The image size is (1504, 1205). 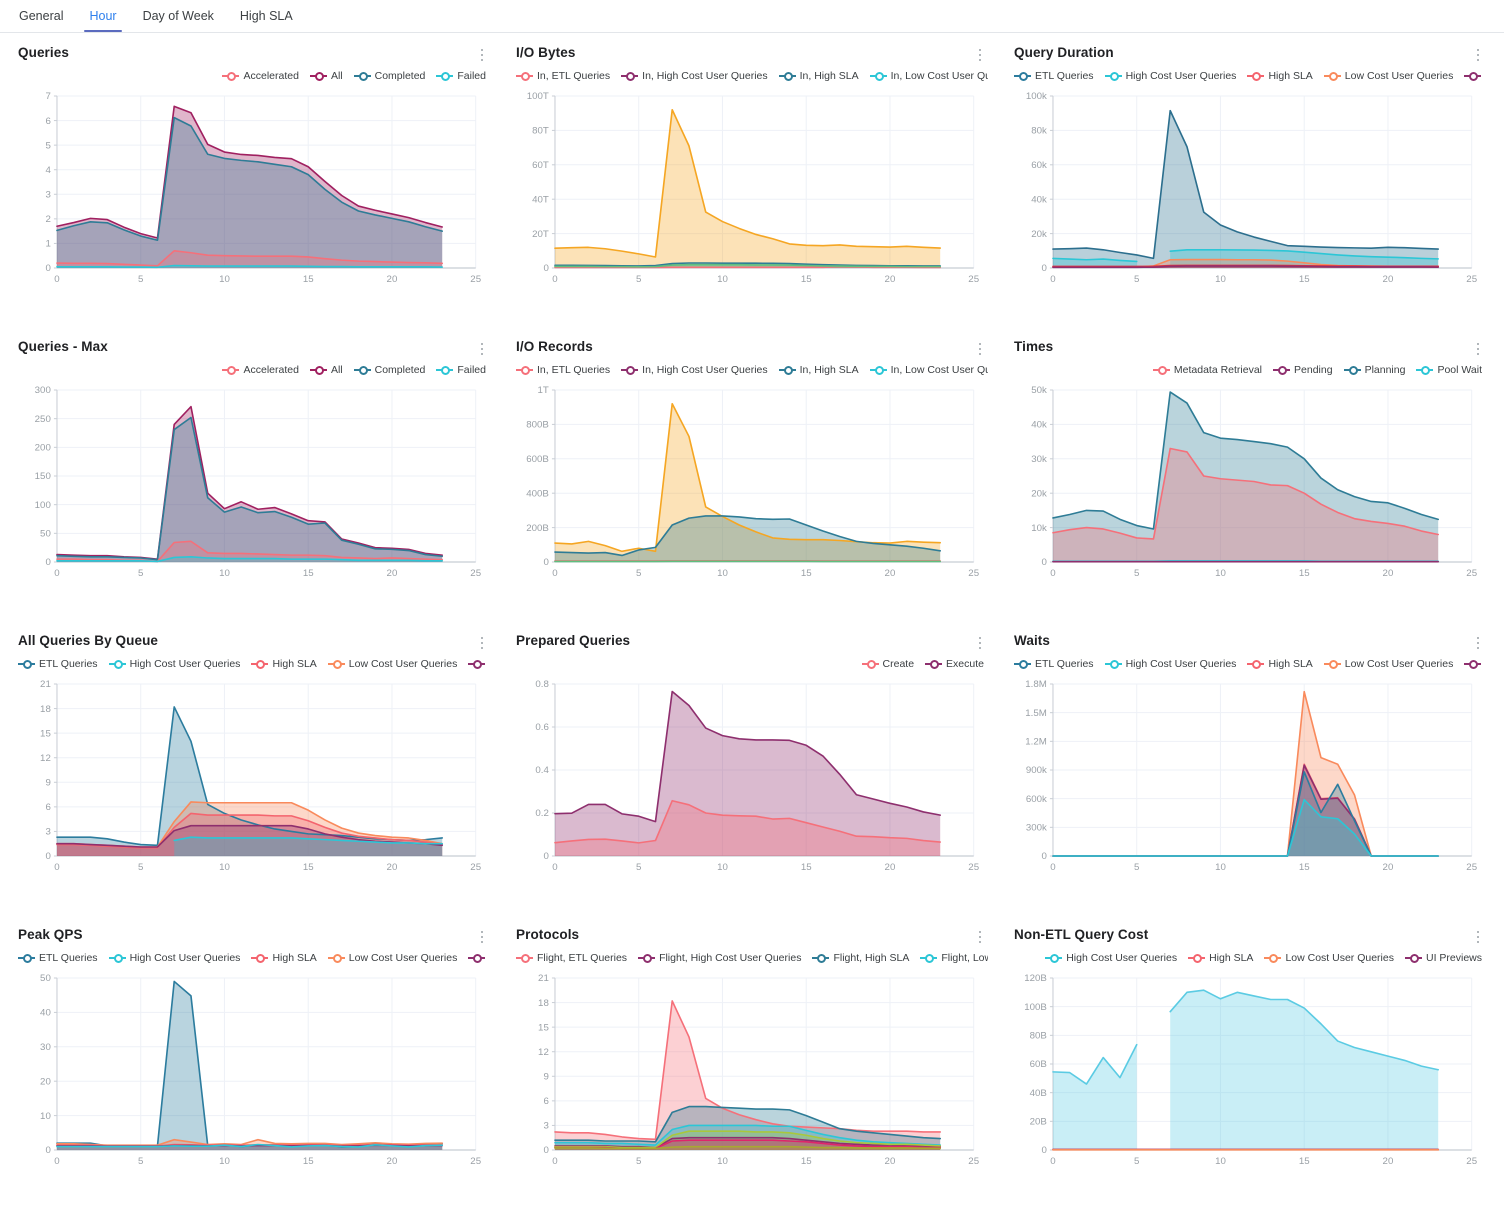 What do you see at coordinates (1218, 369) in the screenshot?
I see `legend-label: Metadata Retrieval` at bounding box center [1218, 369].